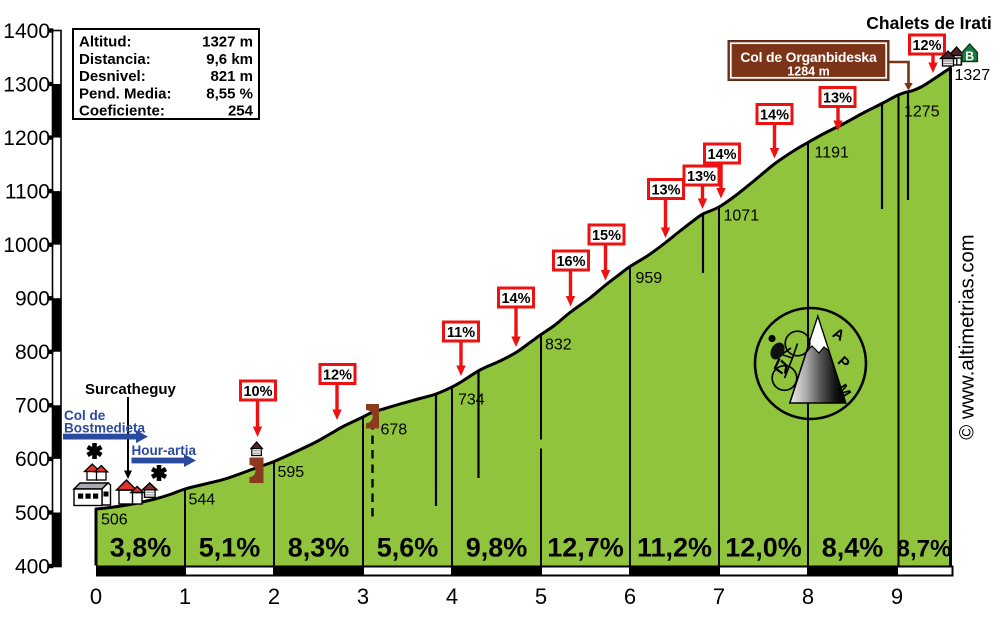 This screenshot has width=1000, height=622. I want to click on svg-text: 0, so click(96, 596).